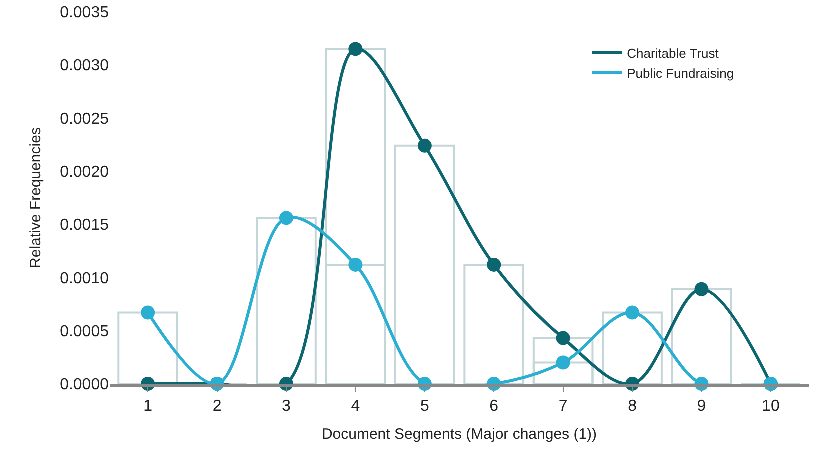  What do you see at coordinates (701, 407) in the screenshot?
I see `x-tick-label: 9` at bounding box center [701, 407].